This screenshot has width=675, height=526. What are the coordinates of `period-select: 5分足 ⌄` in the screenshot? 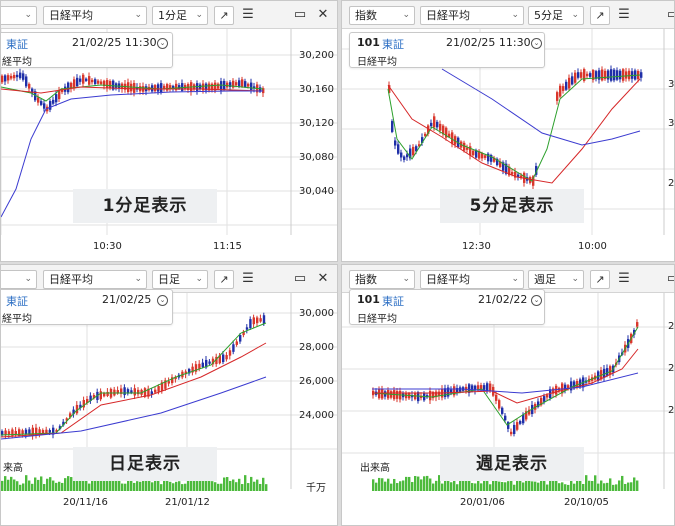 It's located at (556, 15).